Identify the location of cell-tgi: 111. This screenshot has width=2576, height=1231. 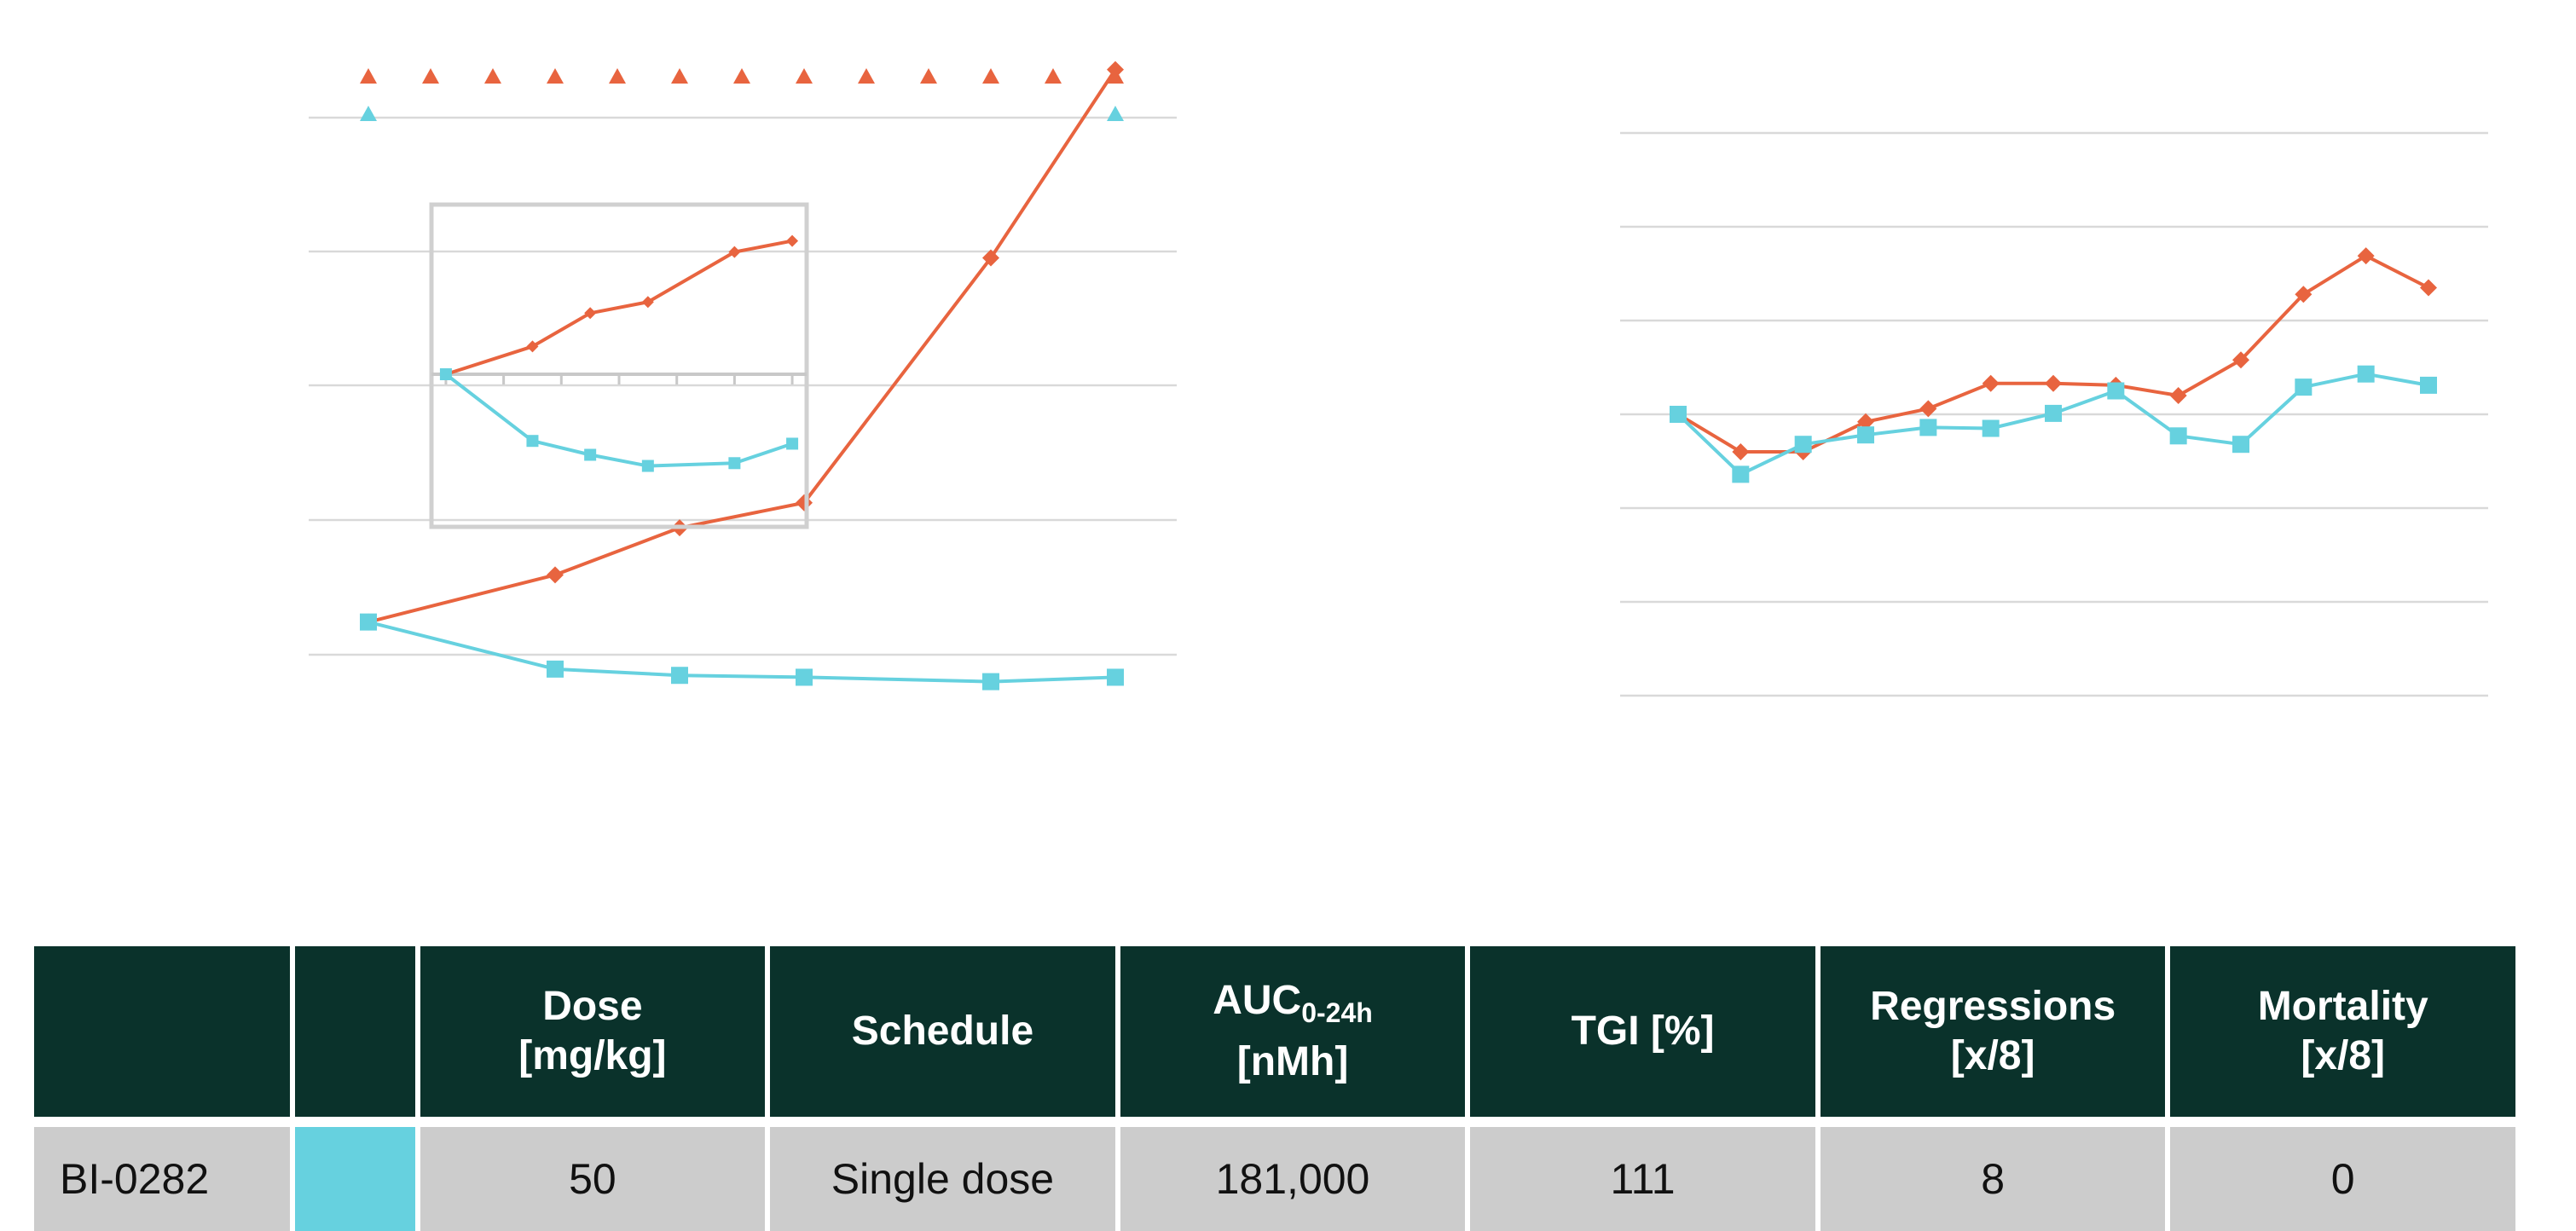
(1643, 1179).